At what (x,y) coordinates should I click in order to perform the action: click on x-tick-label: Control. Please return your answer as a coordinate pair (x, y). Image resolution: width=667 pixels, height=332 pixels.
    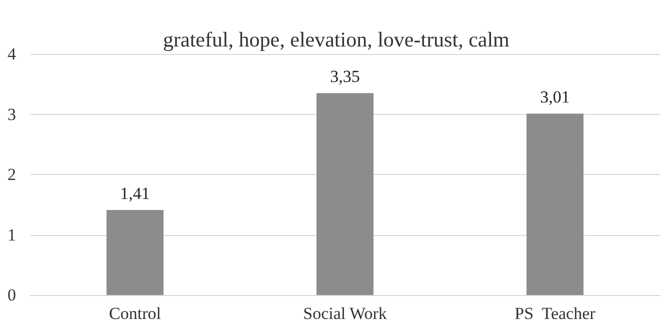
    Looking at the image, I should click on (135, 313).